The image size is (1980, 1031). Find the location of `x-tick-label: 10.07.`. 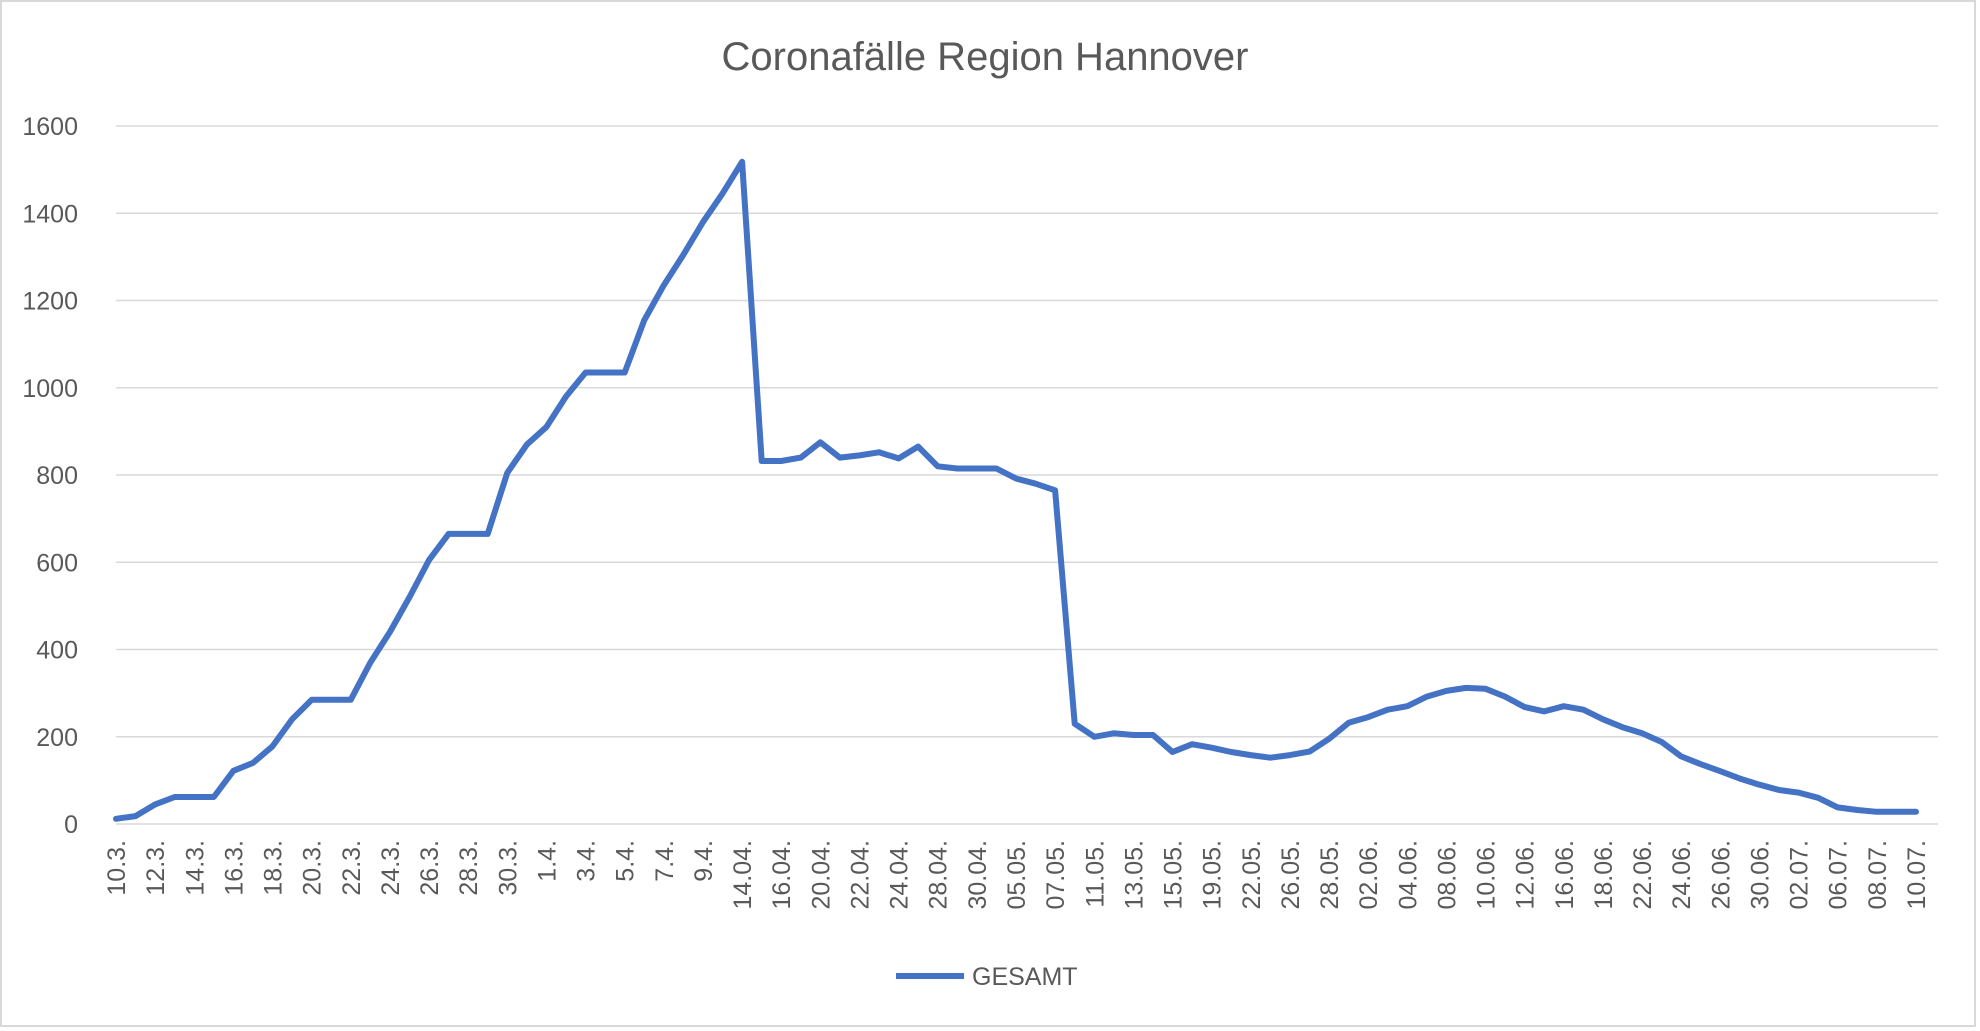

x-tick-label: 10.07. is located at coordinates (1917, 875).